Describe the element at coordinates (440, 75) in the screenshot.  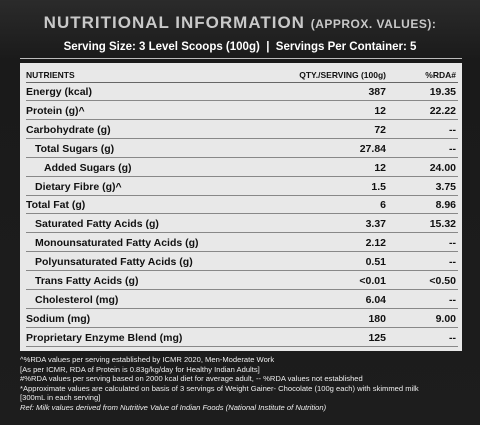
I see `column-header: %RDA#` at that location.